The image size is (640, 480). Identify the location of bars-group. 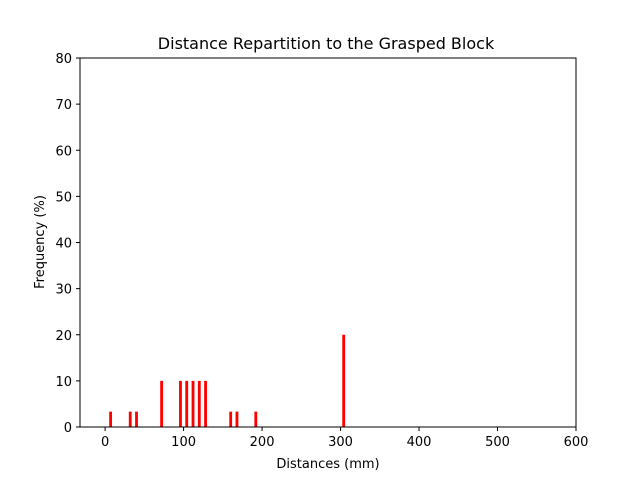
(227, 380).